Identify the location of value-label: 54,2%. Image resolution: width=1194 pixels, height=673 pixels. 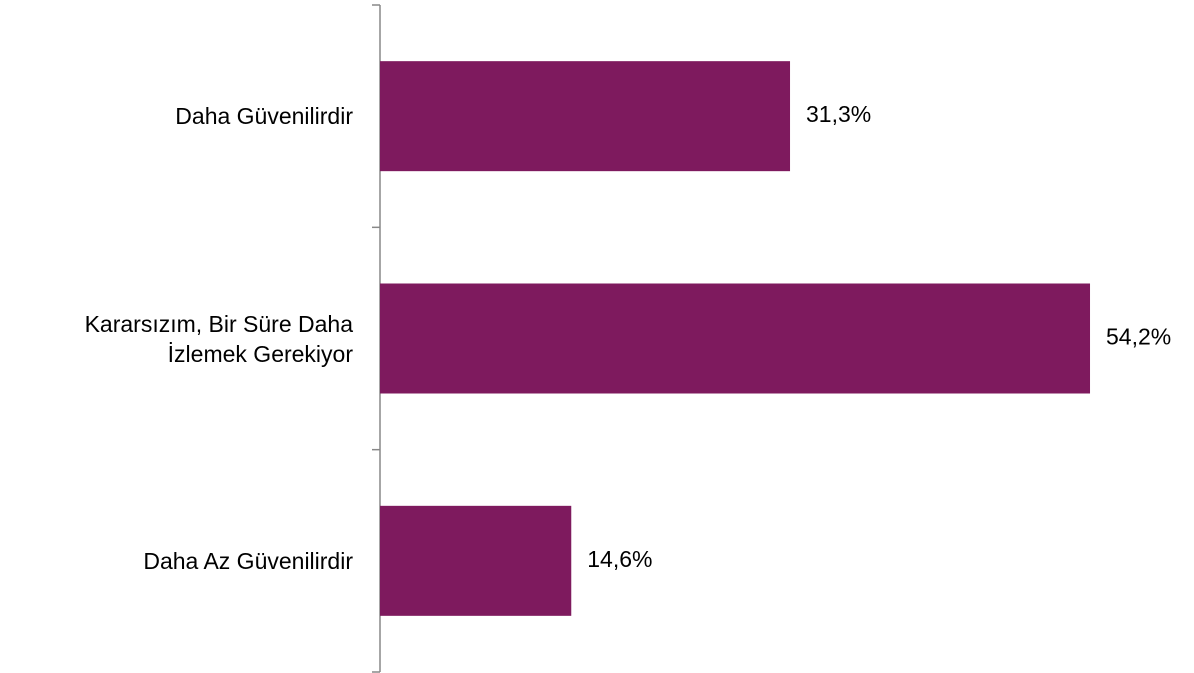
(1138, 337).